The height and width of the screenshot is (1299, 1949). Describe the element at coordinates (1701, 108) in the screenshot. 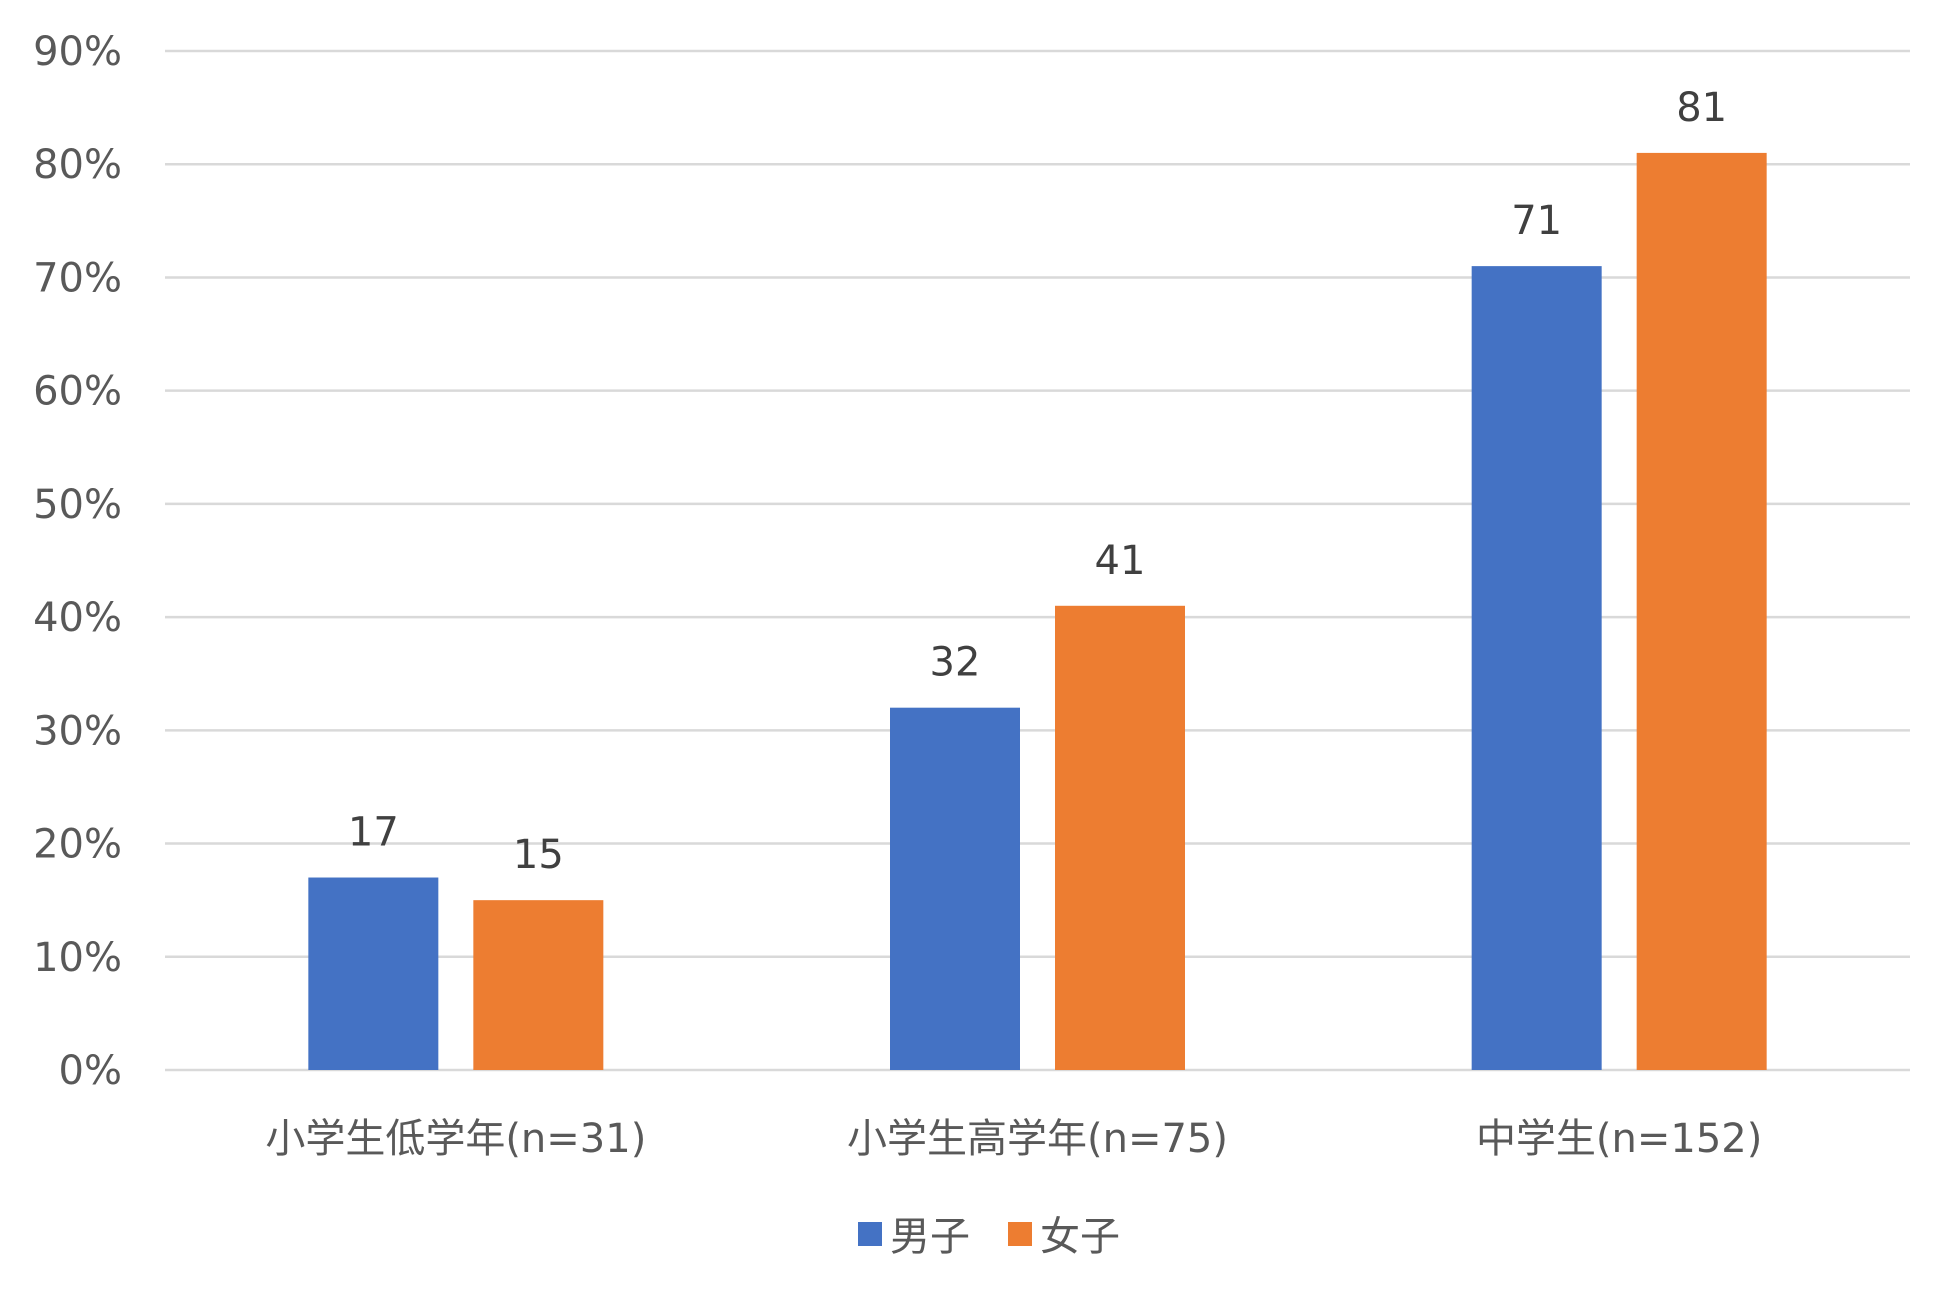

I see `data-label: 81` at that location.